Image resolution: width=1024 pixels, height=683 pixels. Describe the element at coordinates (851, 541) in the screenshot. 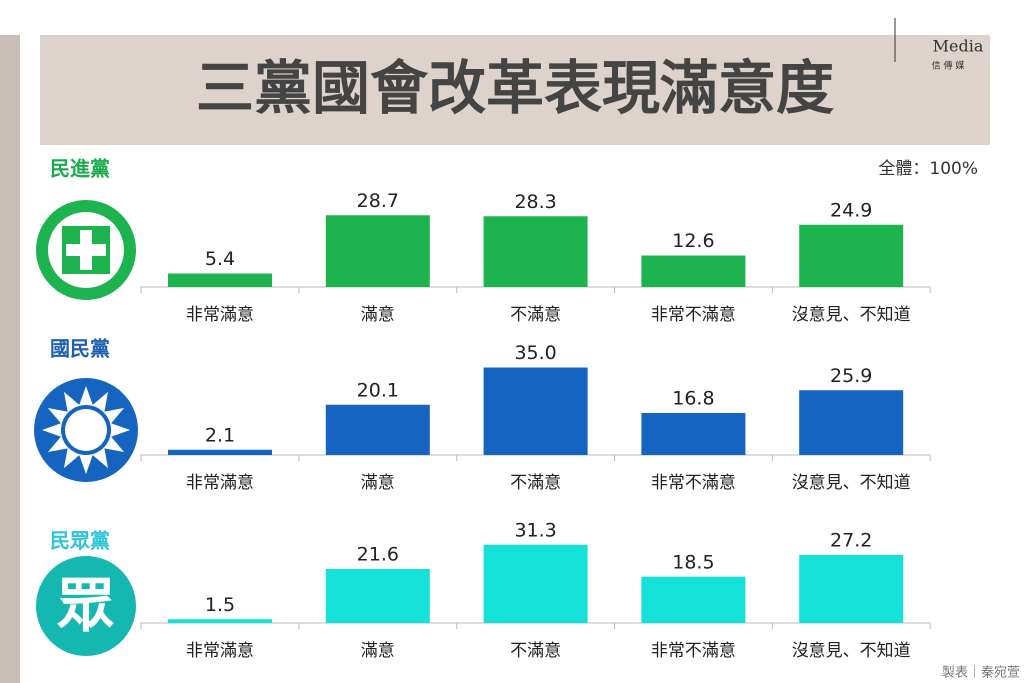

I see `value-label: 27.2` at that location.